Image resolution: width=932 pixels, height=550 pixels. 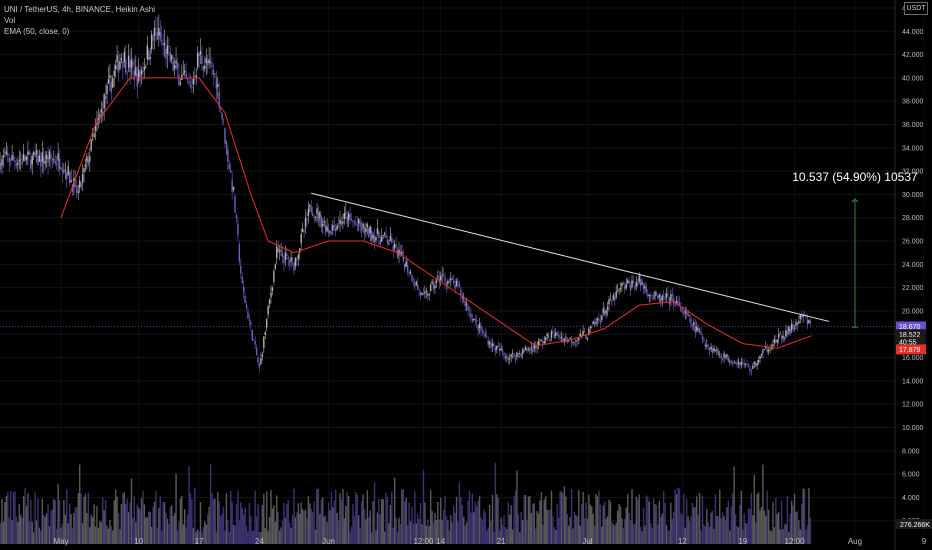 What do you see at coordinates (10, 20) in the screenshot?
I see `volume-indicator-label: Vol` at bounding box center [10, 20].